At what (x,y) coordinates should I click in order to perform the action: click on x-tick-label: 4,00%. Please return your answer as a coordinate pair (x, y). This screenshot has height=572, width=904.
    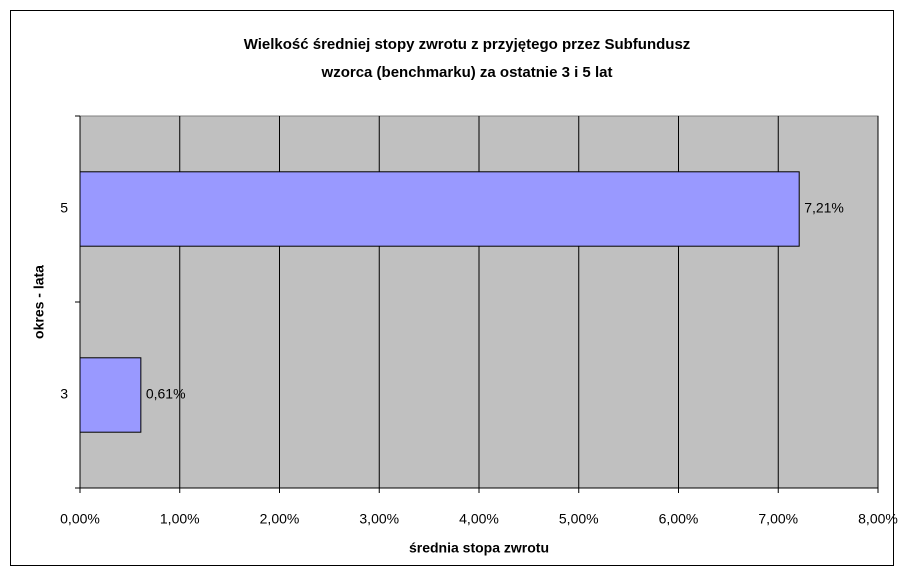
    Looking at the image, I should click on (479, 519).